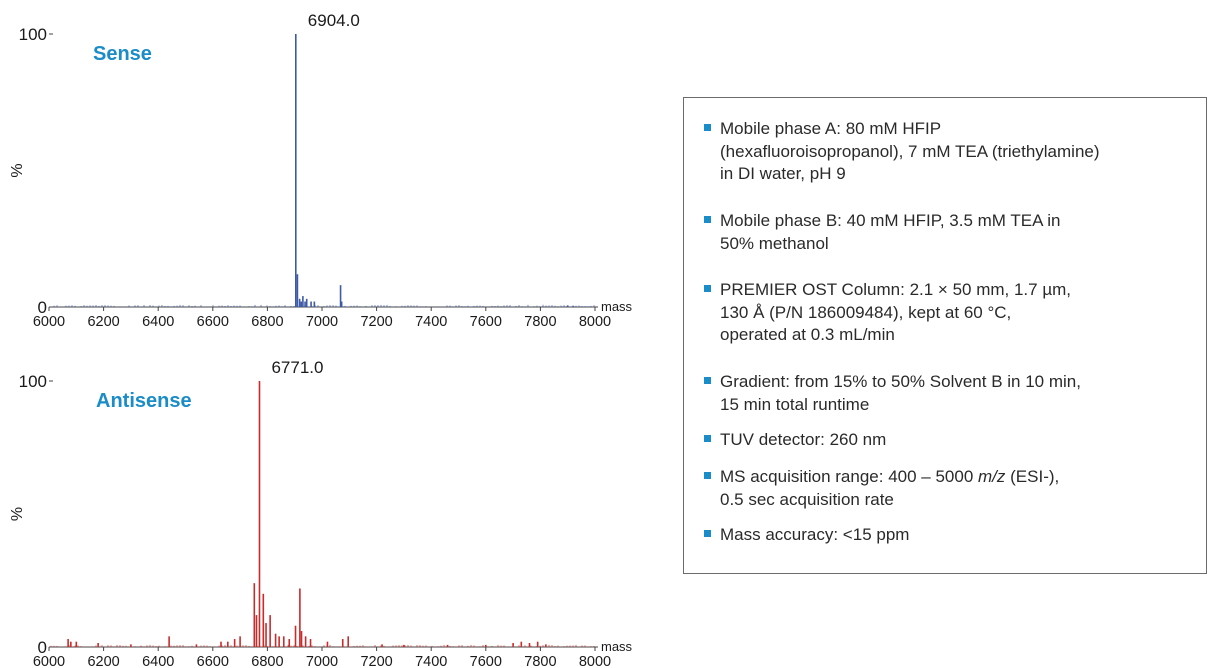 The height and width of the screenshot is (668, 1213). I want to click on spectrum-title: Antisense, so click(144, 401).